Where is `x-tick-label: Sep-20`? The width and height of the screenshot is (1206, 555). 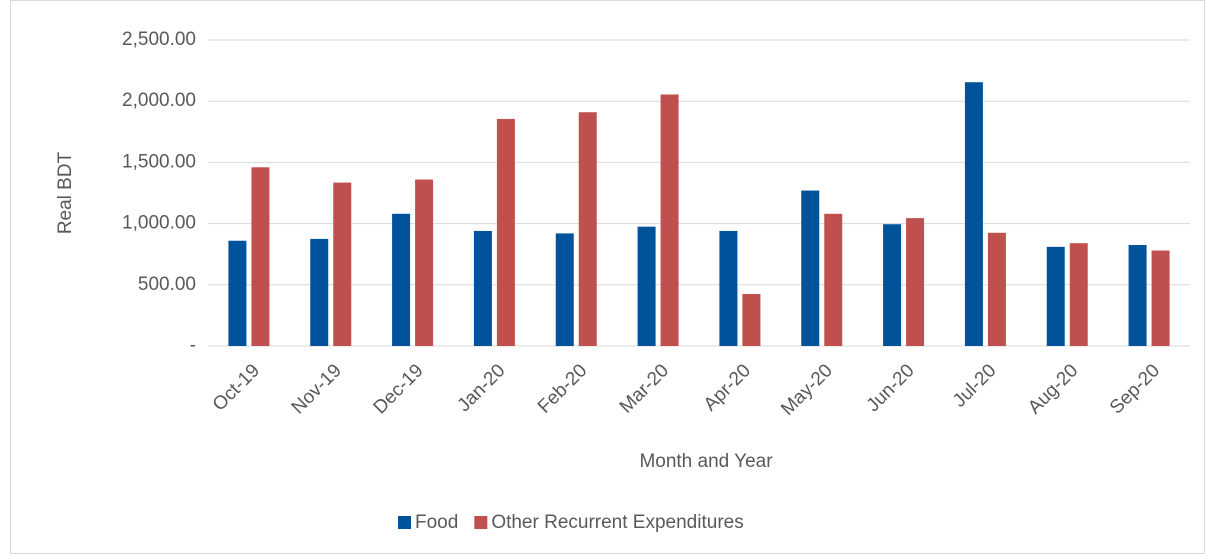 x-tick-label: Sep-20 is located at coordinates (1135, 389).